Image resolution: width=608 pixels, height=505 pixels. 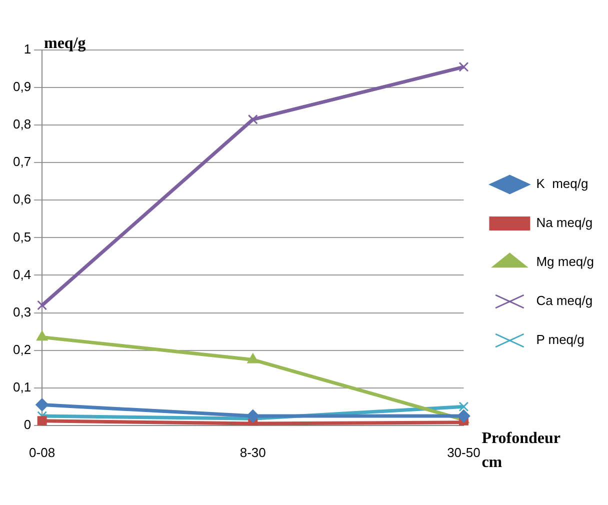 I want to click on legend-label: Na meq/g, so click(x=564, y=222).